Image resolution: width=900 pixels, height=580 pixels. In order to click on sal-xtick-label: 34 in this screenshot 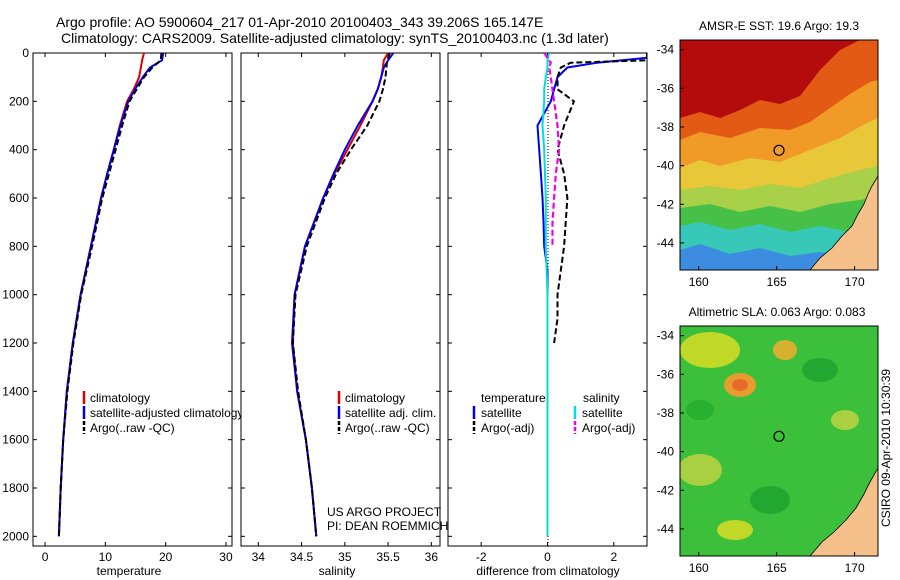, I will do `click(259, 557)`.